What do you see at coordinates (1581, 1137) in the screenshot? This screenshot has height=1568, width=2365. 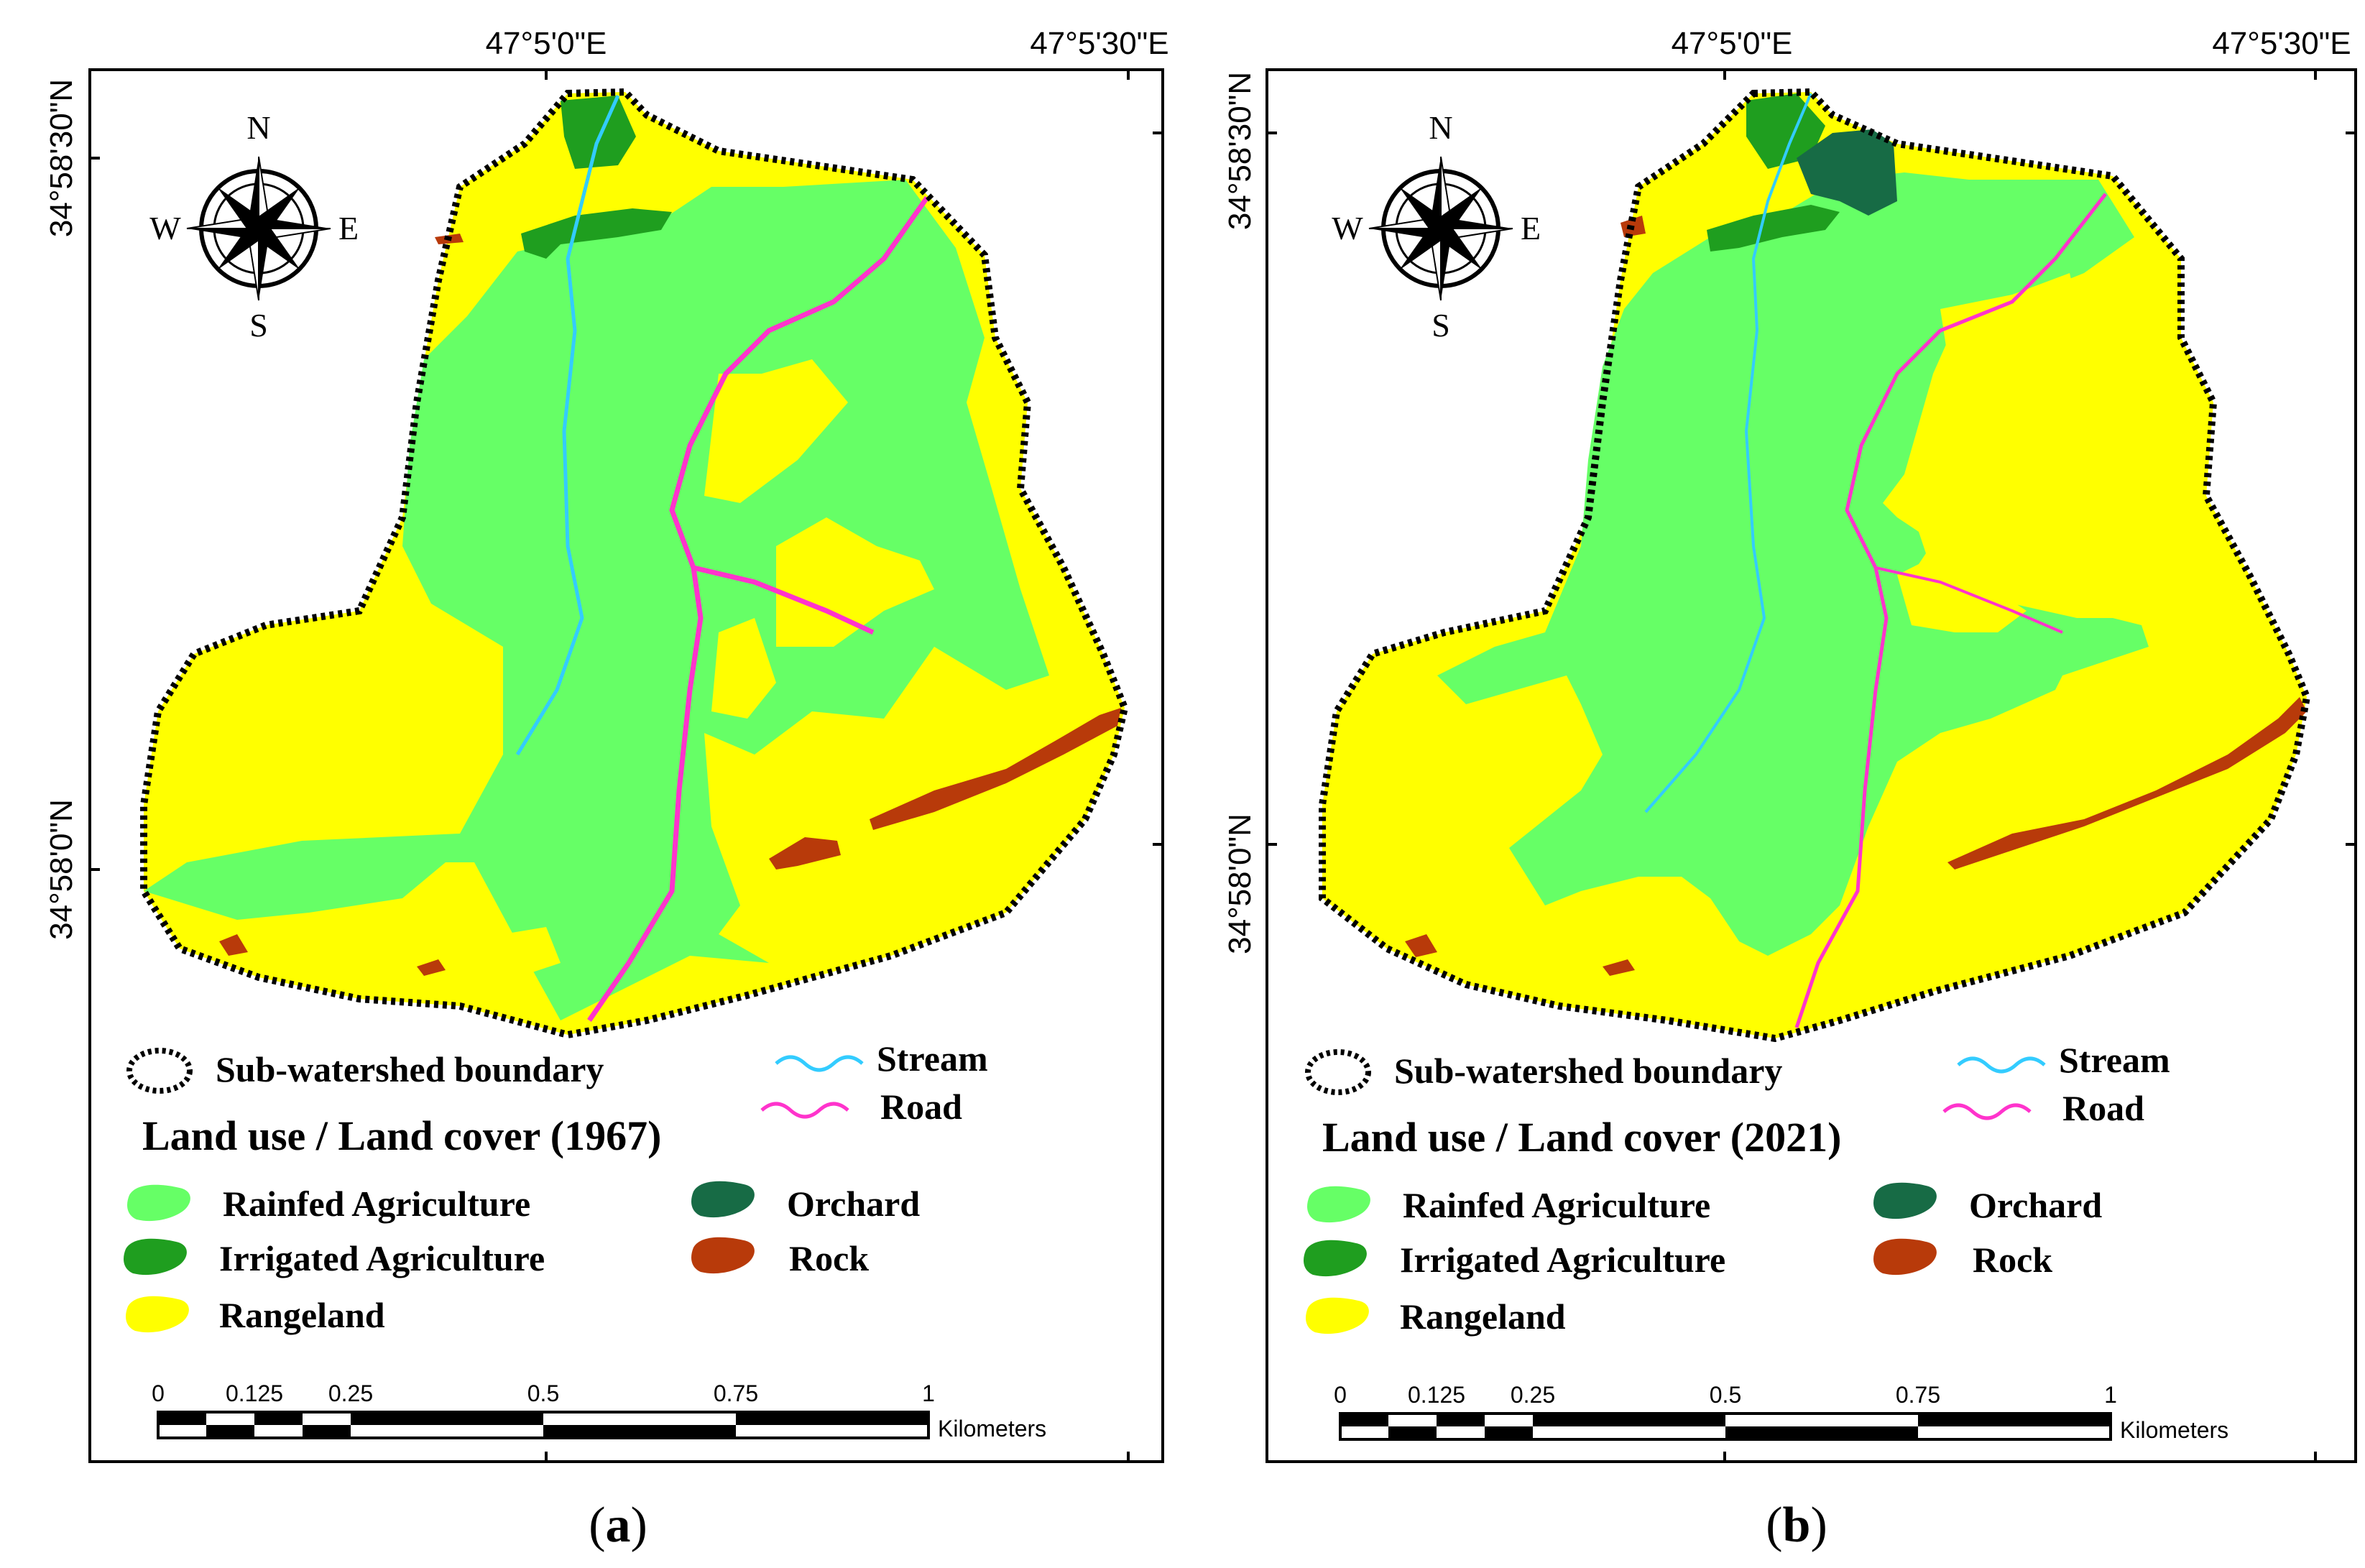 I see `legend-title: Land use / Land cover (2021)` at bounding box center [1581, 1137].